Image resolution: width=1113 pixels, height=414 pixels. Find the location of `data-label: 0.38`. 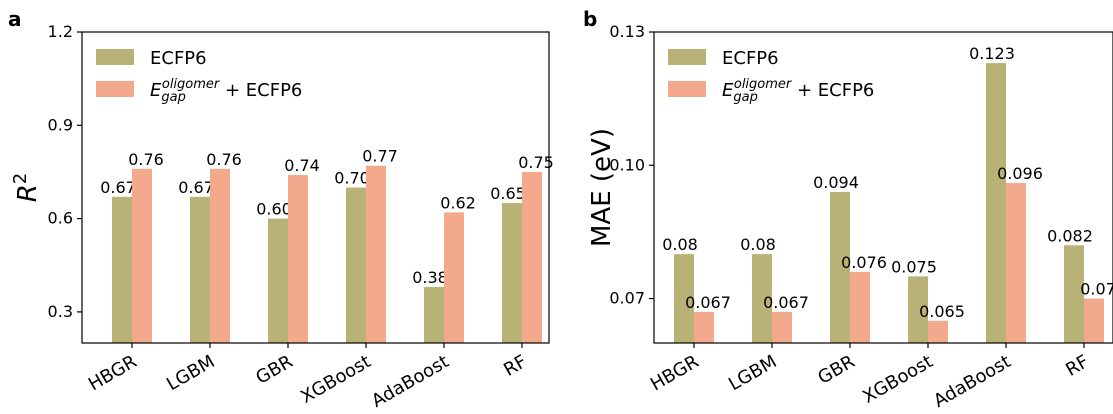

data-label: 0.38 is located at coordinates (430, 277).